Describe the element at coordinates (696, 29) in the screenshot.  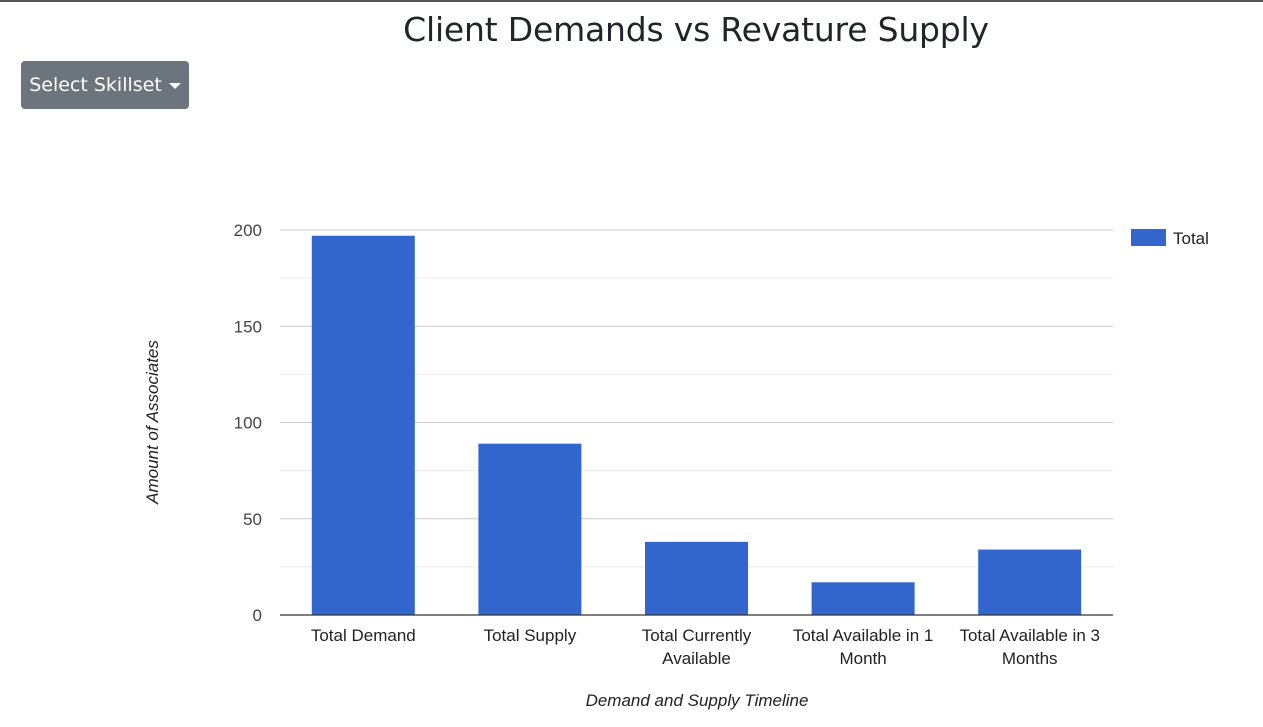
I see `page-title: Client Demands vs Revature Supply` at that location.